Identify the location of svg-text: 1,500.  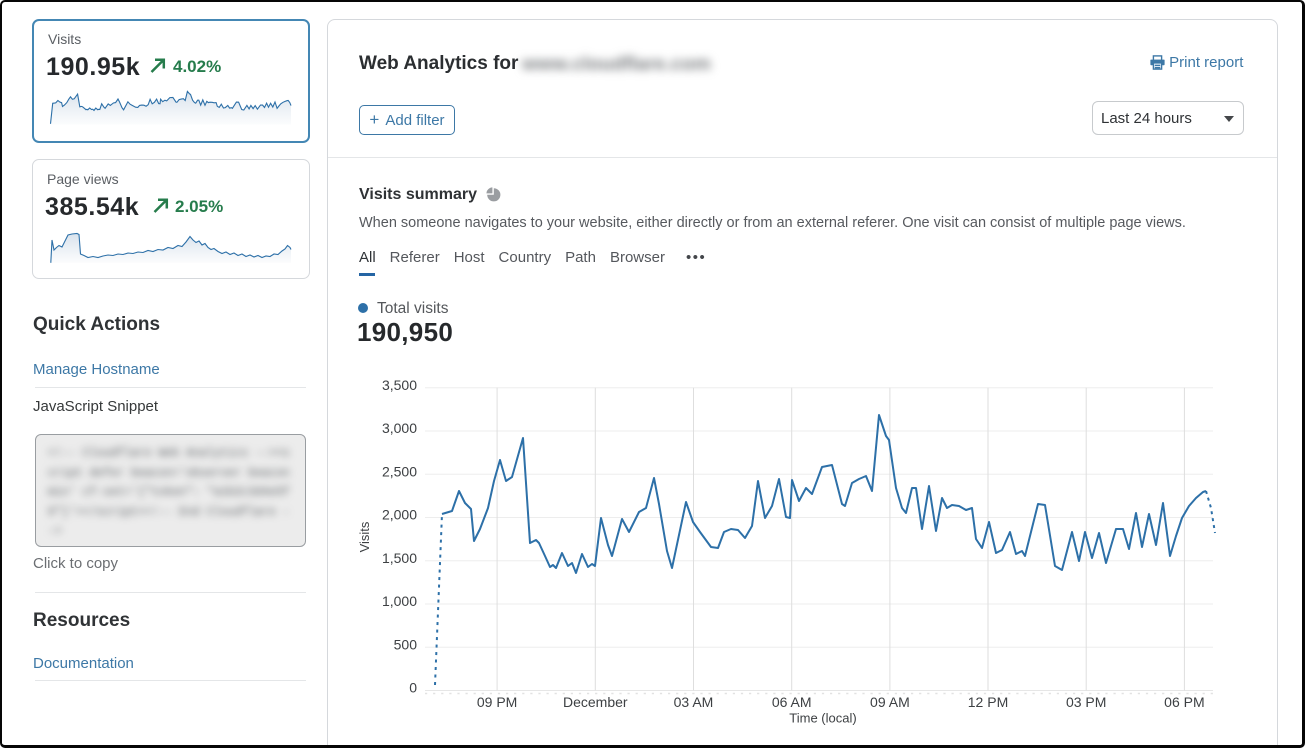
(399, 558).